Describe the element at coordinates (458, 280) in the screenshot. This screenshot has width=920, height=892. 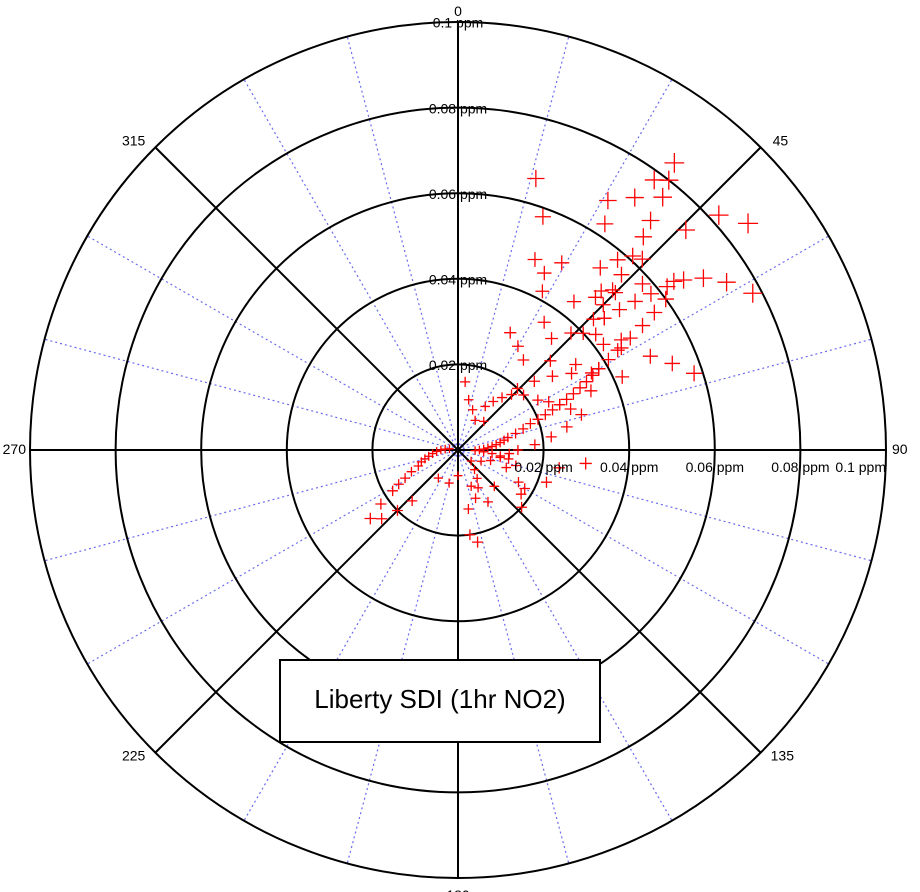
I see `radial-tick-label: 0.04 ppm` at that location.